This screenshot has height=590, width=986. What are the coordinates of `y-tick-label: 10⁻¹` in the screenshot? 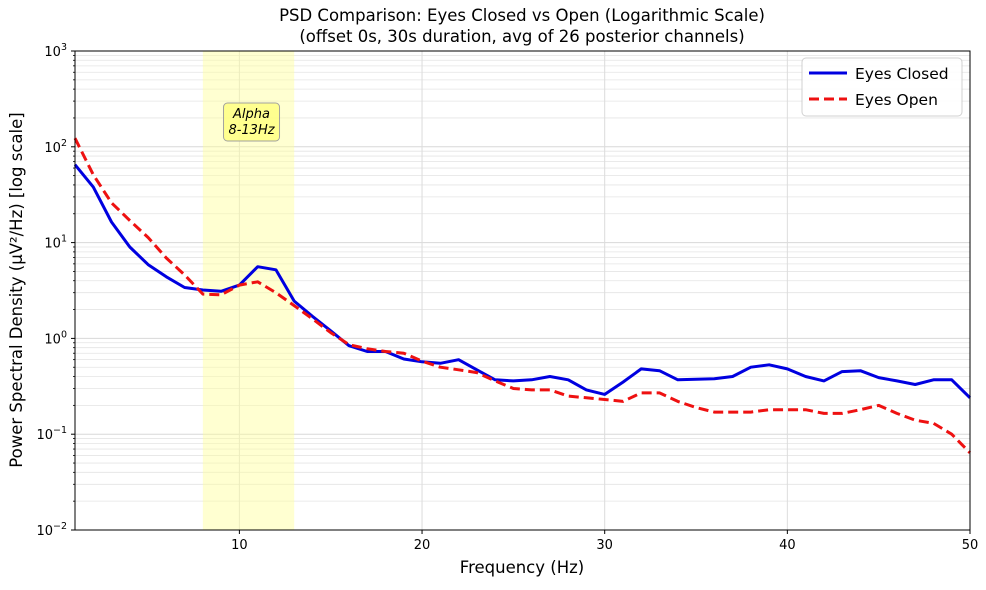 It's located at (51, 434).